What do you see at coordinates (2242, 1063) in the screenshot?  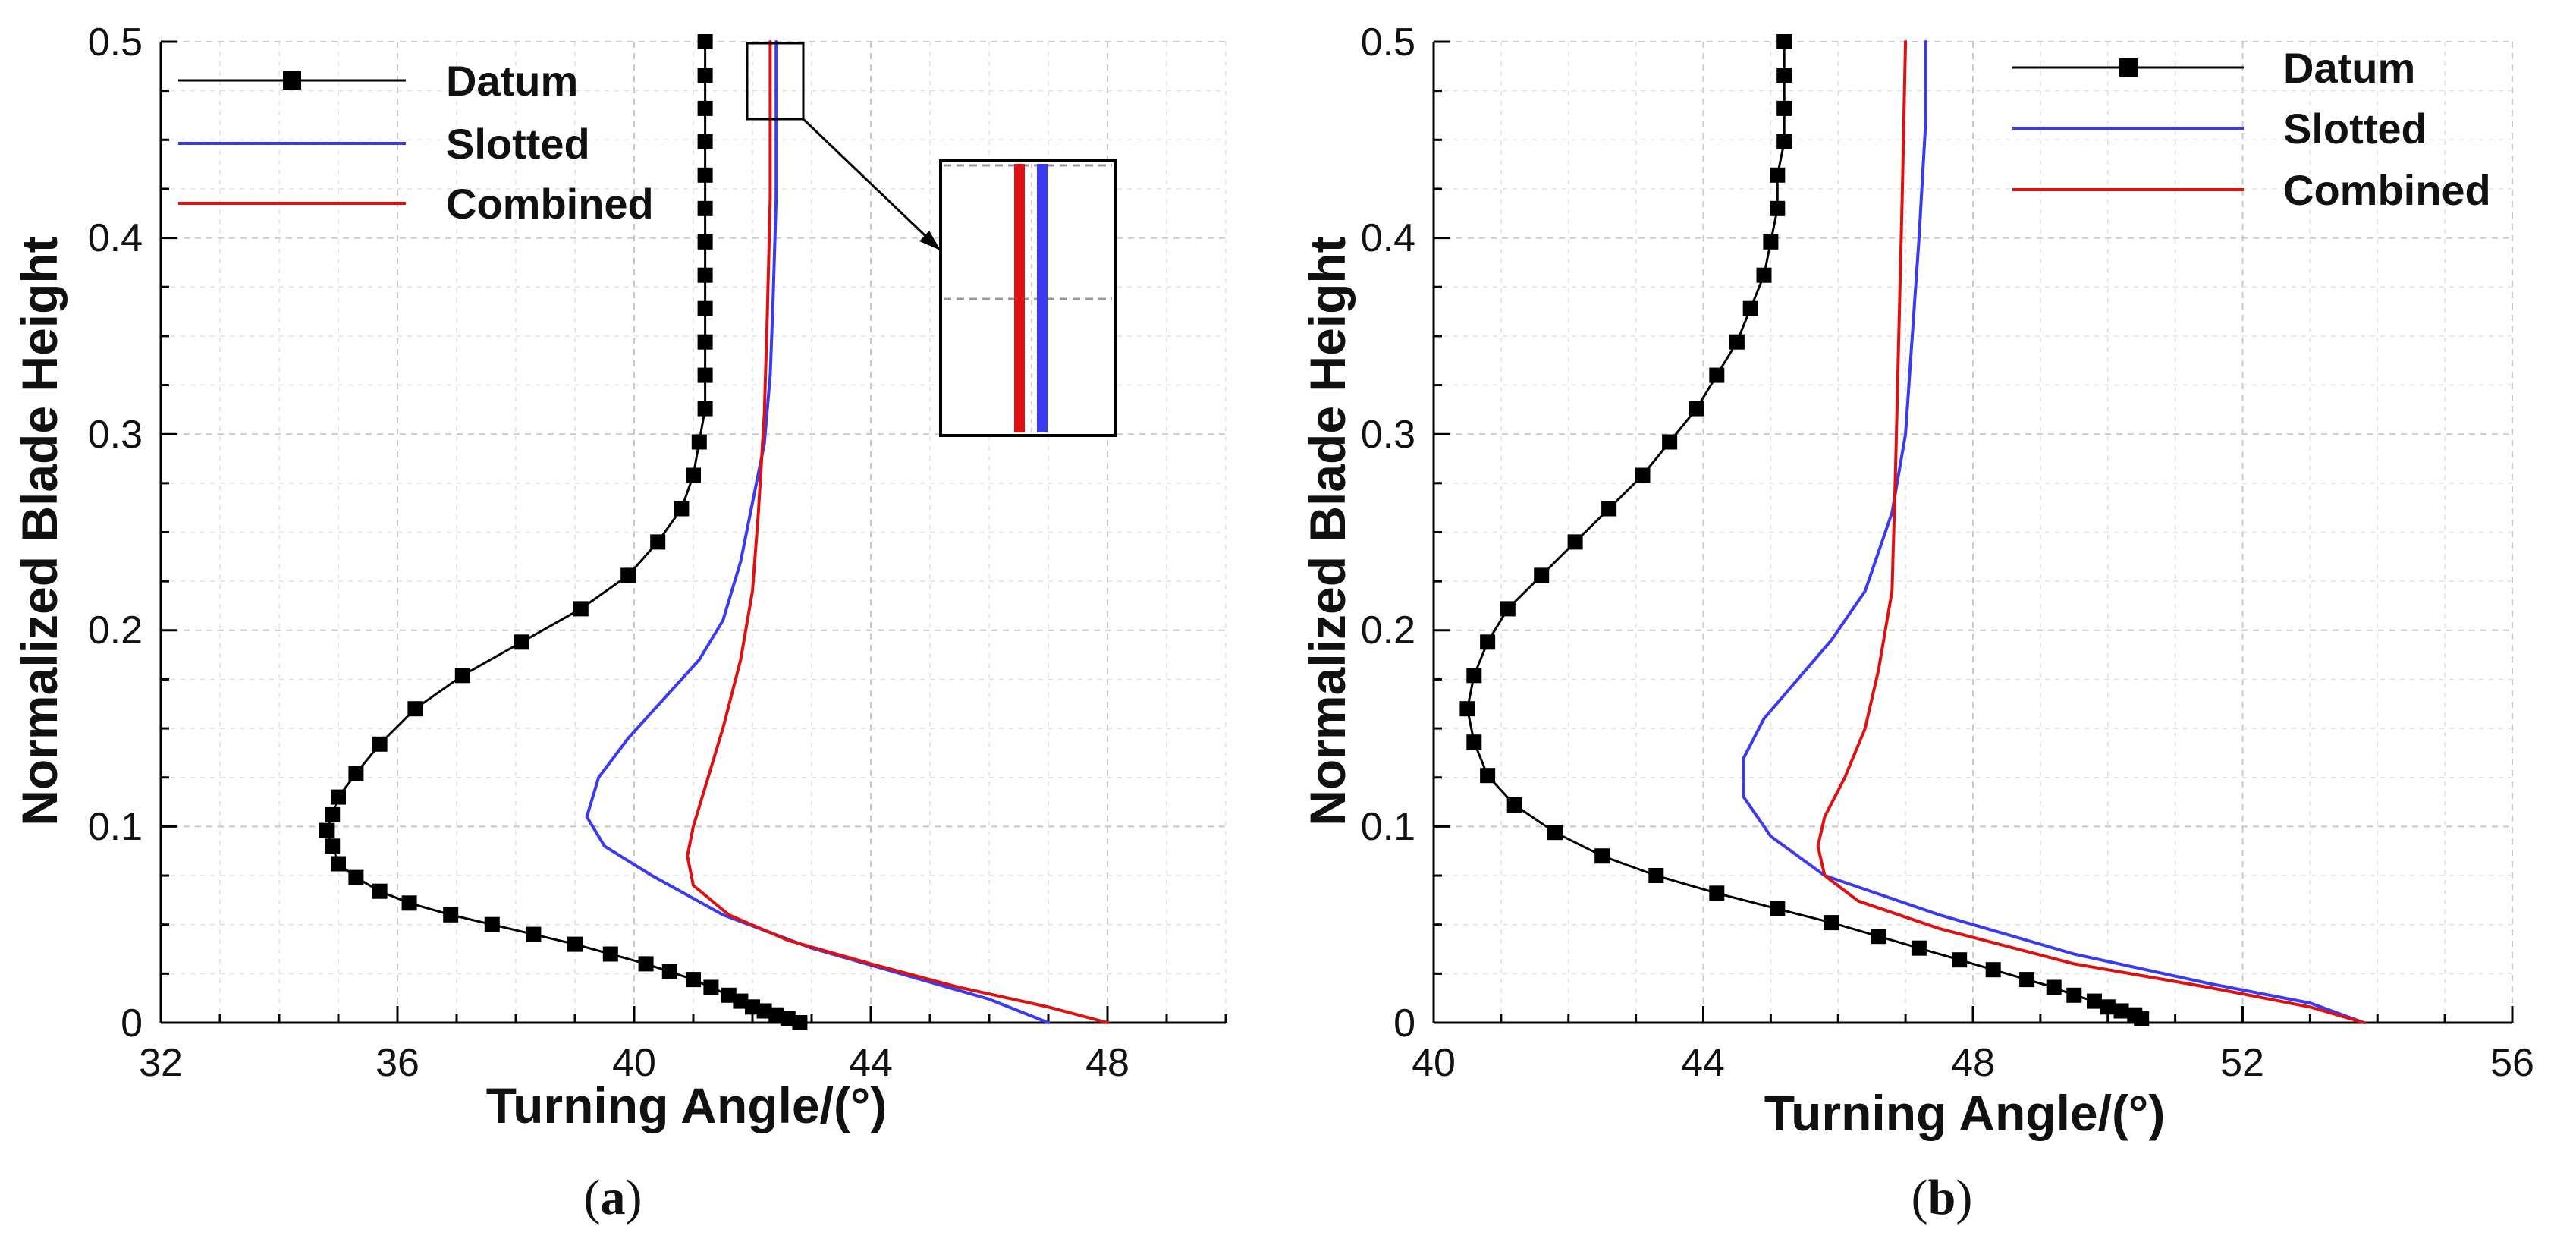 I see `x-tick-label-b: 52` at bounding box center [2242, 1063].